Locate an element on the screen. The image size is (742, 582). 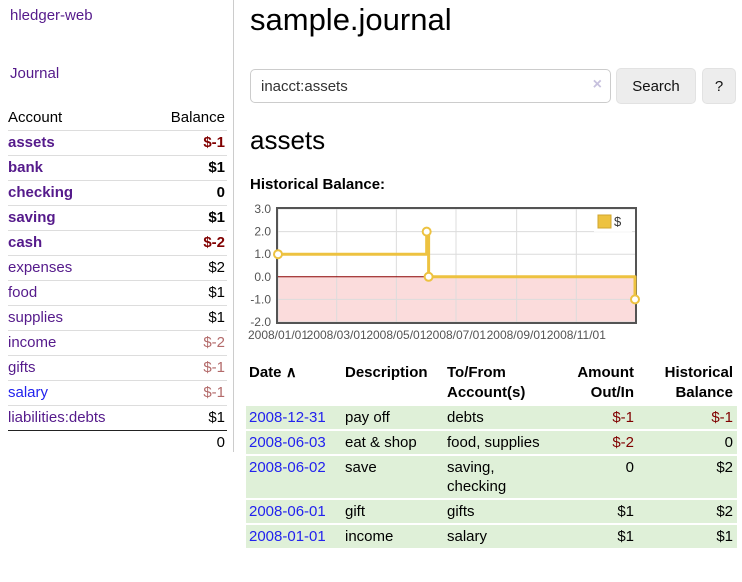
account-row: checking 0 is located at coordinates (117, 193).